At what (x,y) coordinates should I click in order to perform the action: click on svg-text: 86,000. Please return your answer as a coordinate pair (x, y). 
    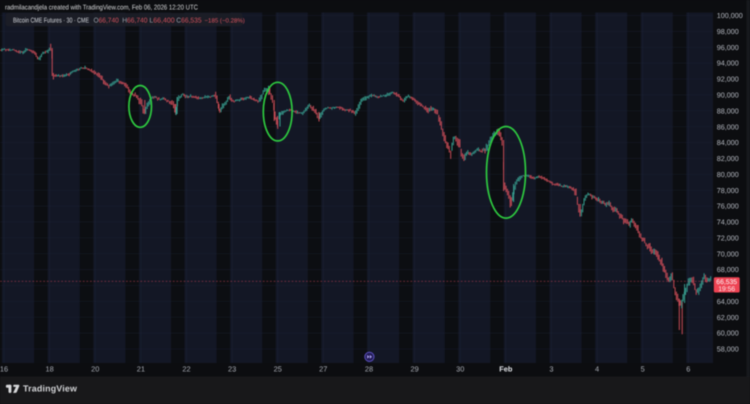
    Looking at the image, I should click on (728, 126).